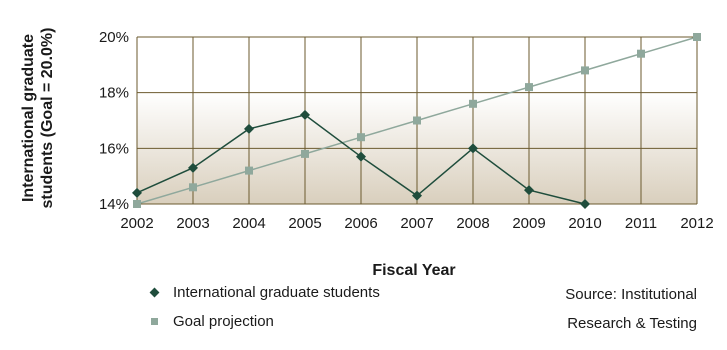  I want to click on x-tick-label: 2003, so click(192, 223).